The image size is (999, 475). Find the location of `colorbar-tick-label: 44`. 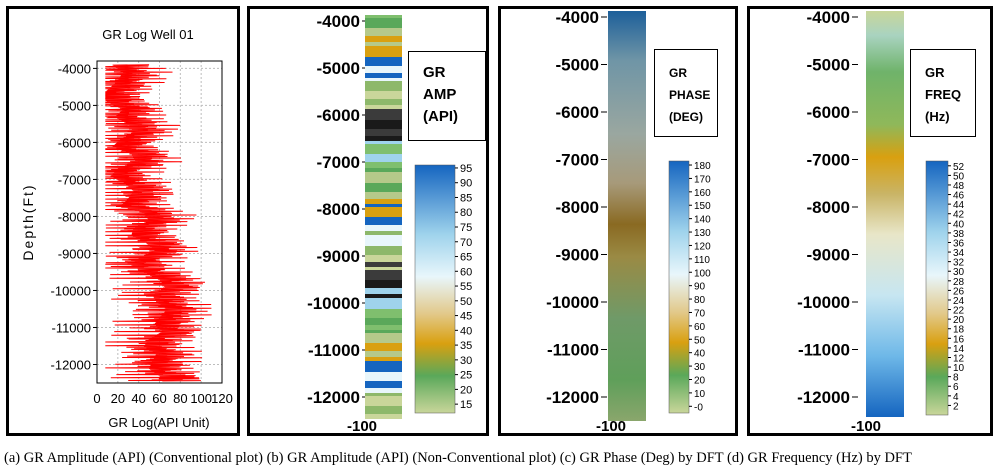

colorbar-tick-label: 44 is located at coordinates (959, 205).